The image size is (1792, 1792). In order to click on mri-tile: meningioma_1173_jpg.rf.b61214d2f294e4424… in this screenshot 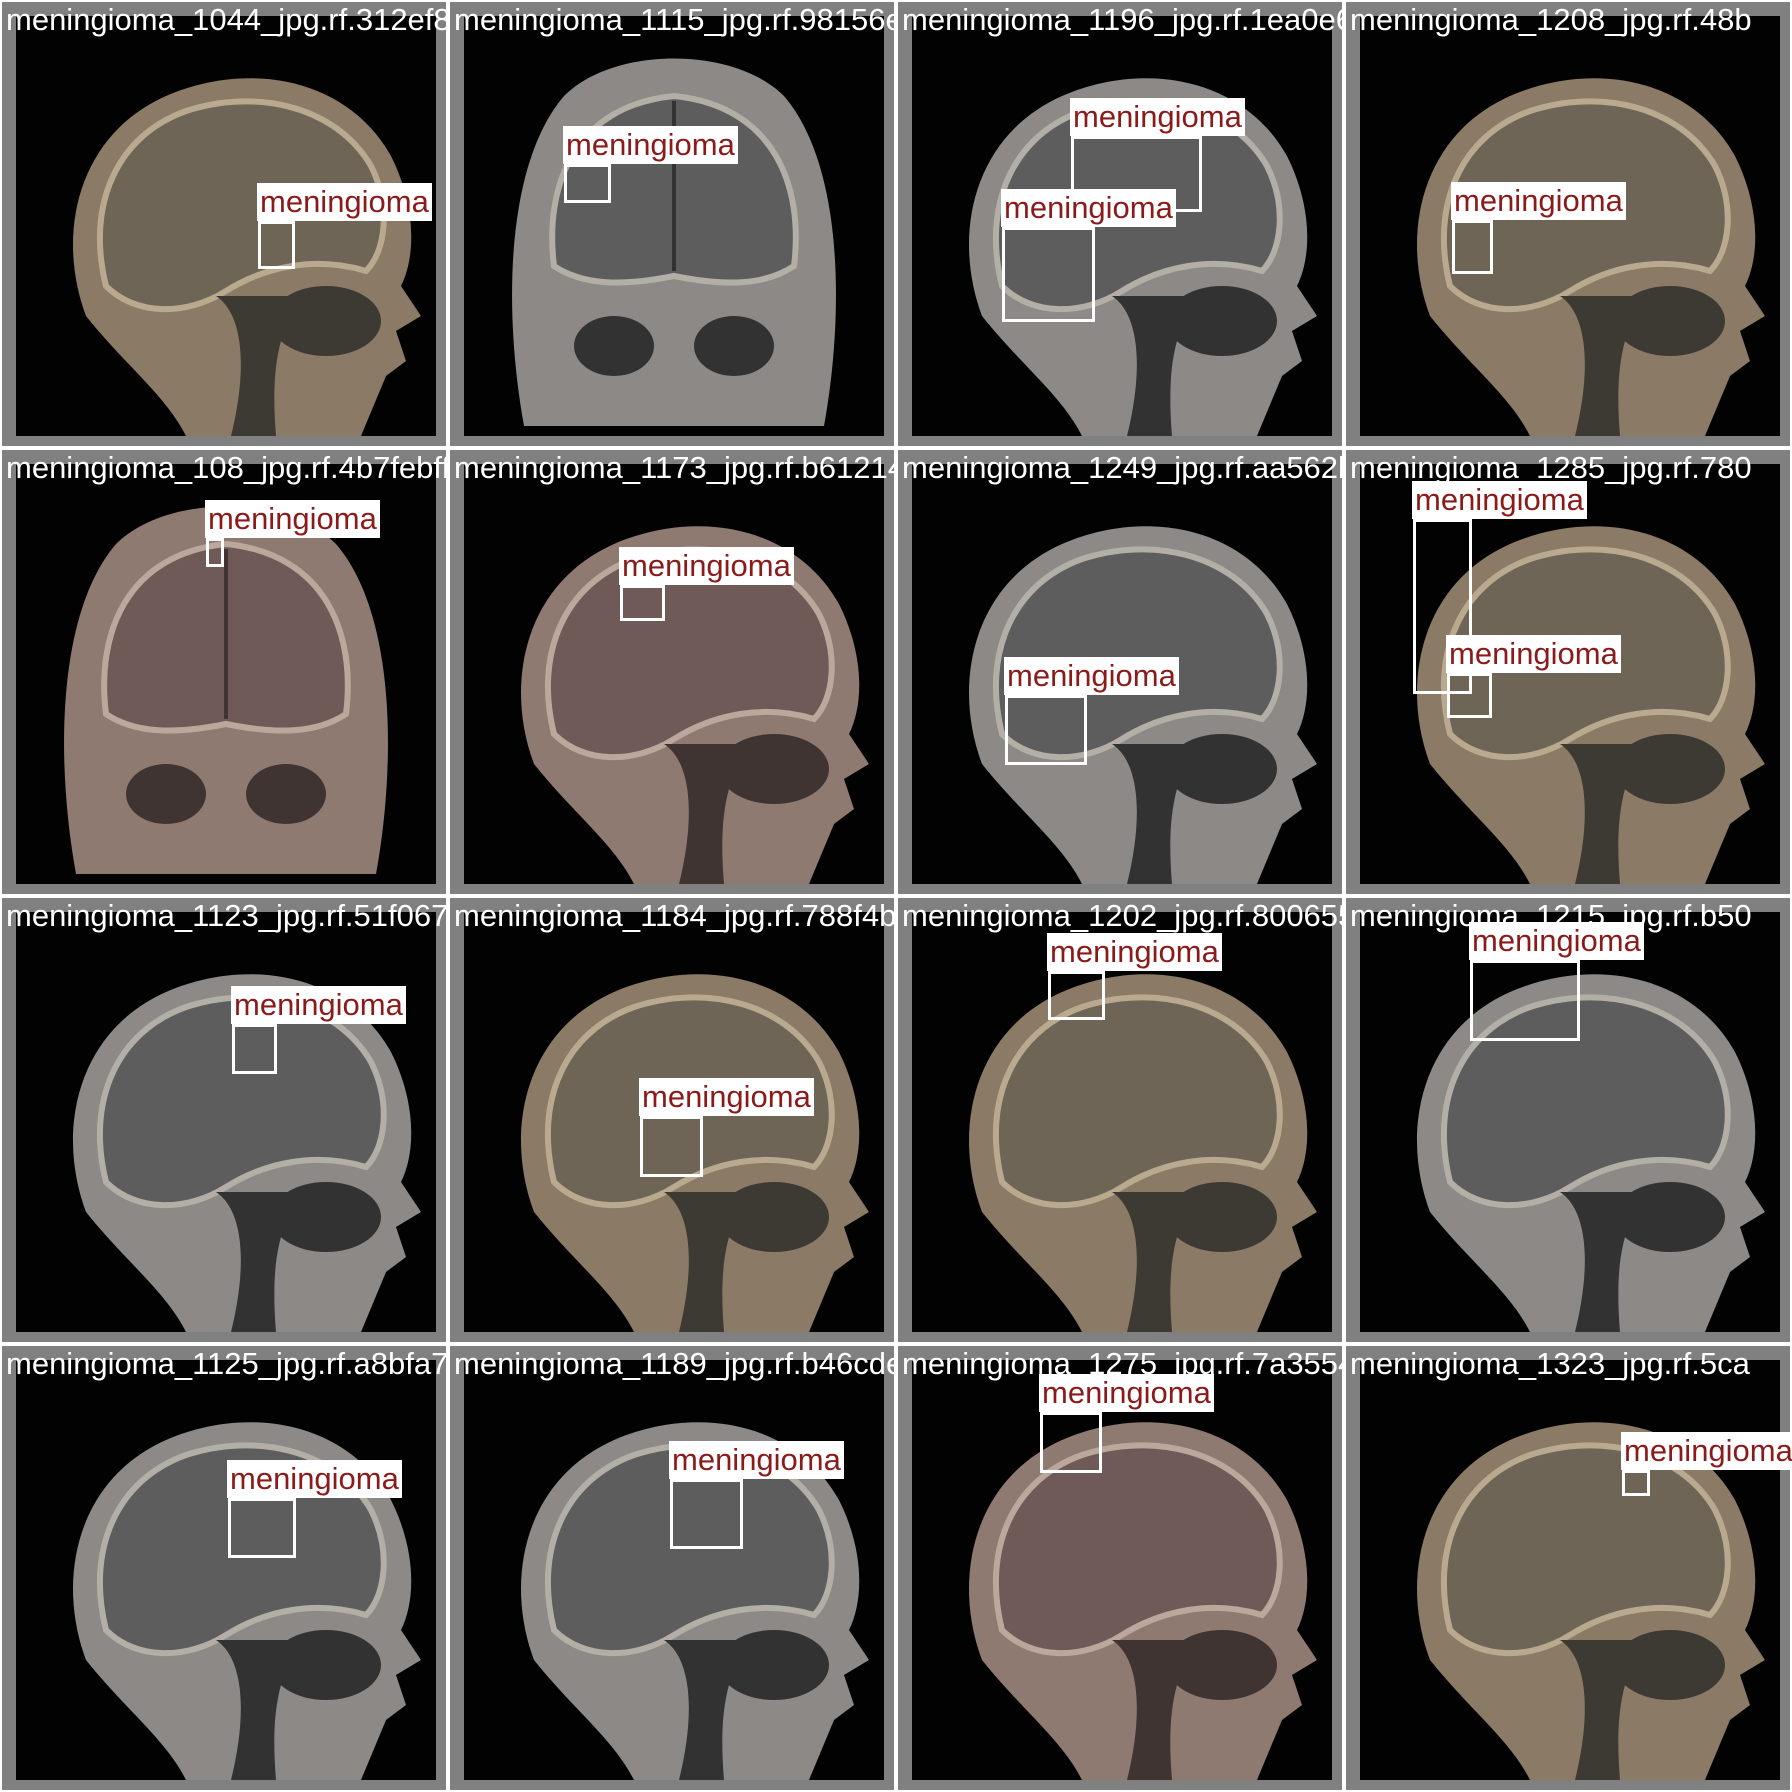, I will do `click(672, 672)`.